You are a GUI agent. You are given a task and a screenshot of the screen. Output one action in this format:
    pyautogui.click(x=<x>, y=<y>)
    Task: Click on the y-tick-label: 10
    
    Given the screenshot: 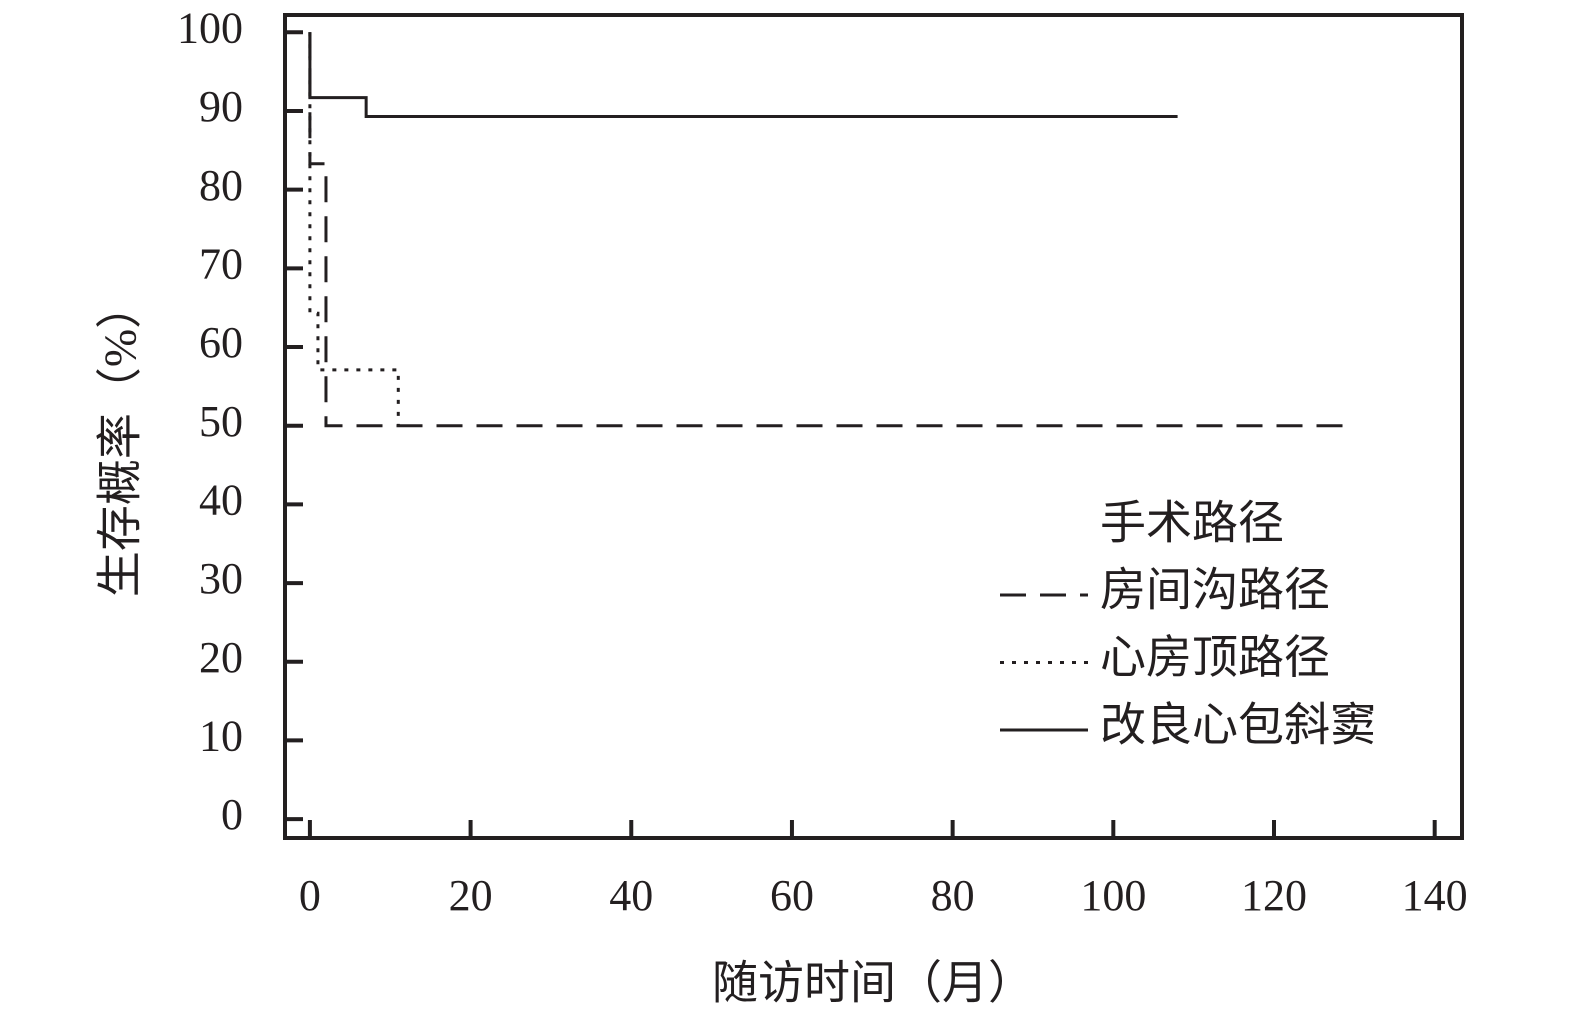 What is the action you would take?
    pyautogui.click(x=221, y=736)
    